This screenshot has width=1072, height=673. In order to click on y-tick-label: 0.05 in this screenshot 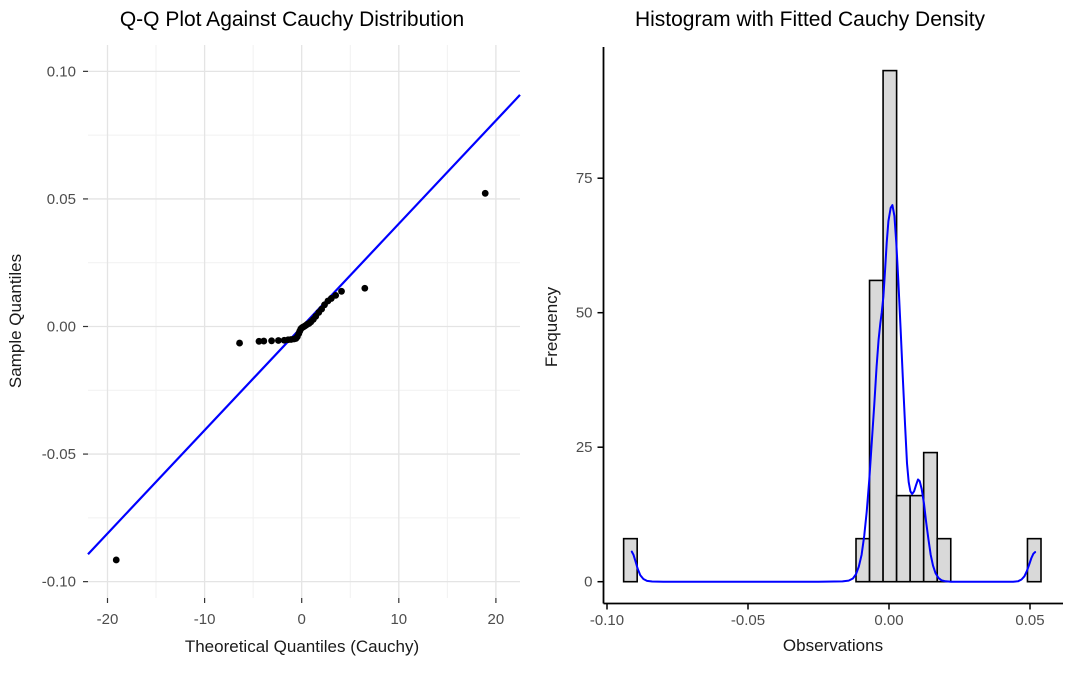, I will do `click(61, 199)`.